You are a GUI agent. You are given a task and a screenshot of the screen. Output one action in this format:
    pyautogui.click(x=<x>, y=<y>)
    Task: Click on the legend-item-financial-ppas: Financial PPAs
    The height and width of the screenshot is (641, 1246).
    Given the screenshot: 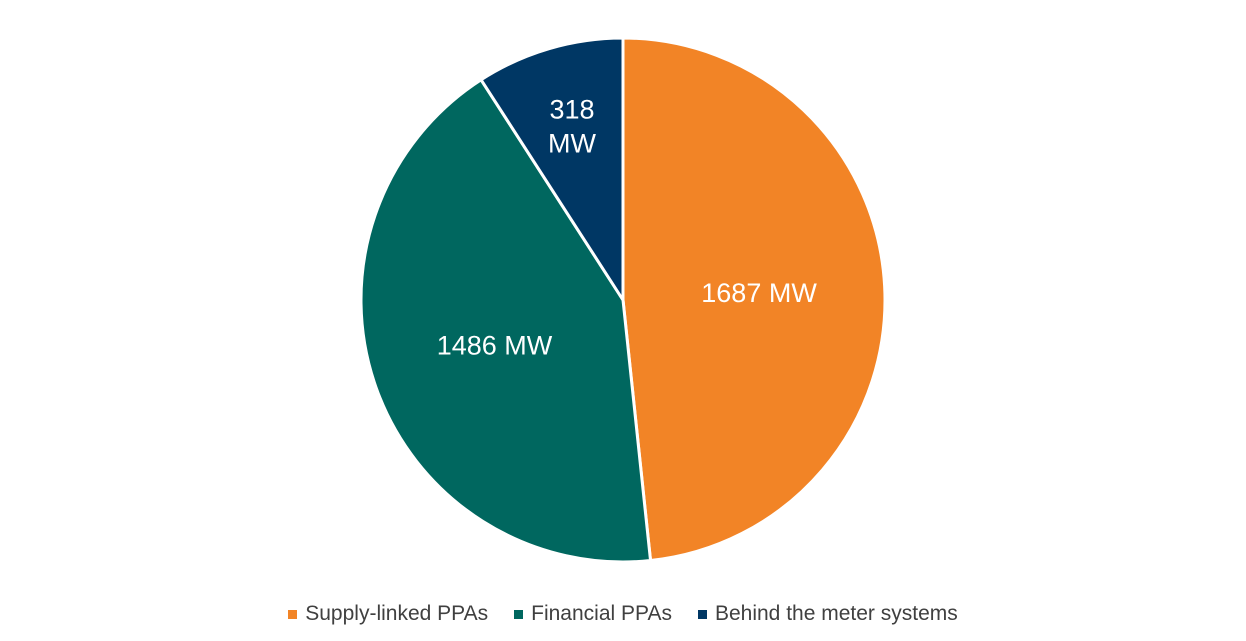 What is the action you would take?
    pyautogui.click(x=593, y=614)
    